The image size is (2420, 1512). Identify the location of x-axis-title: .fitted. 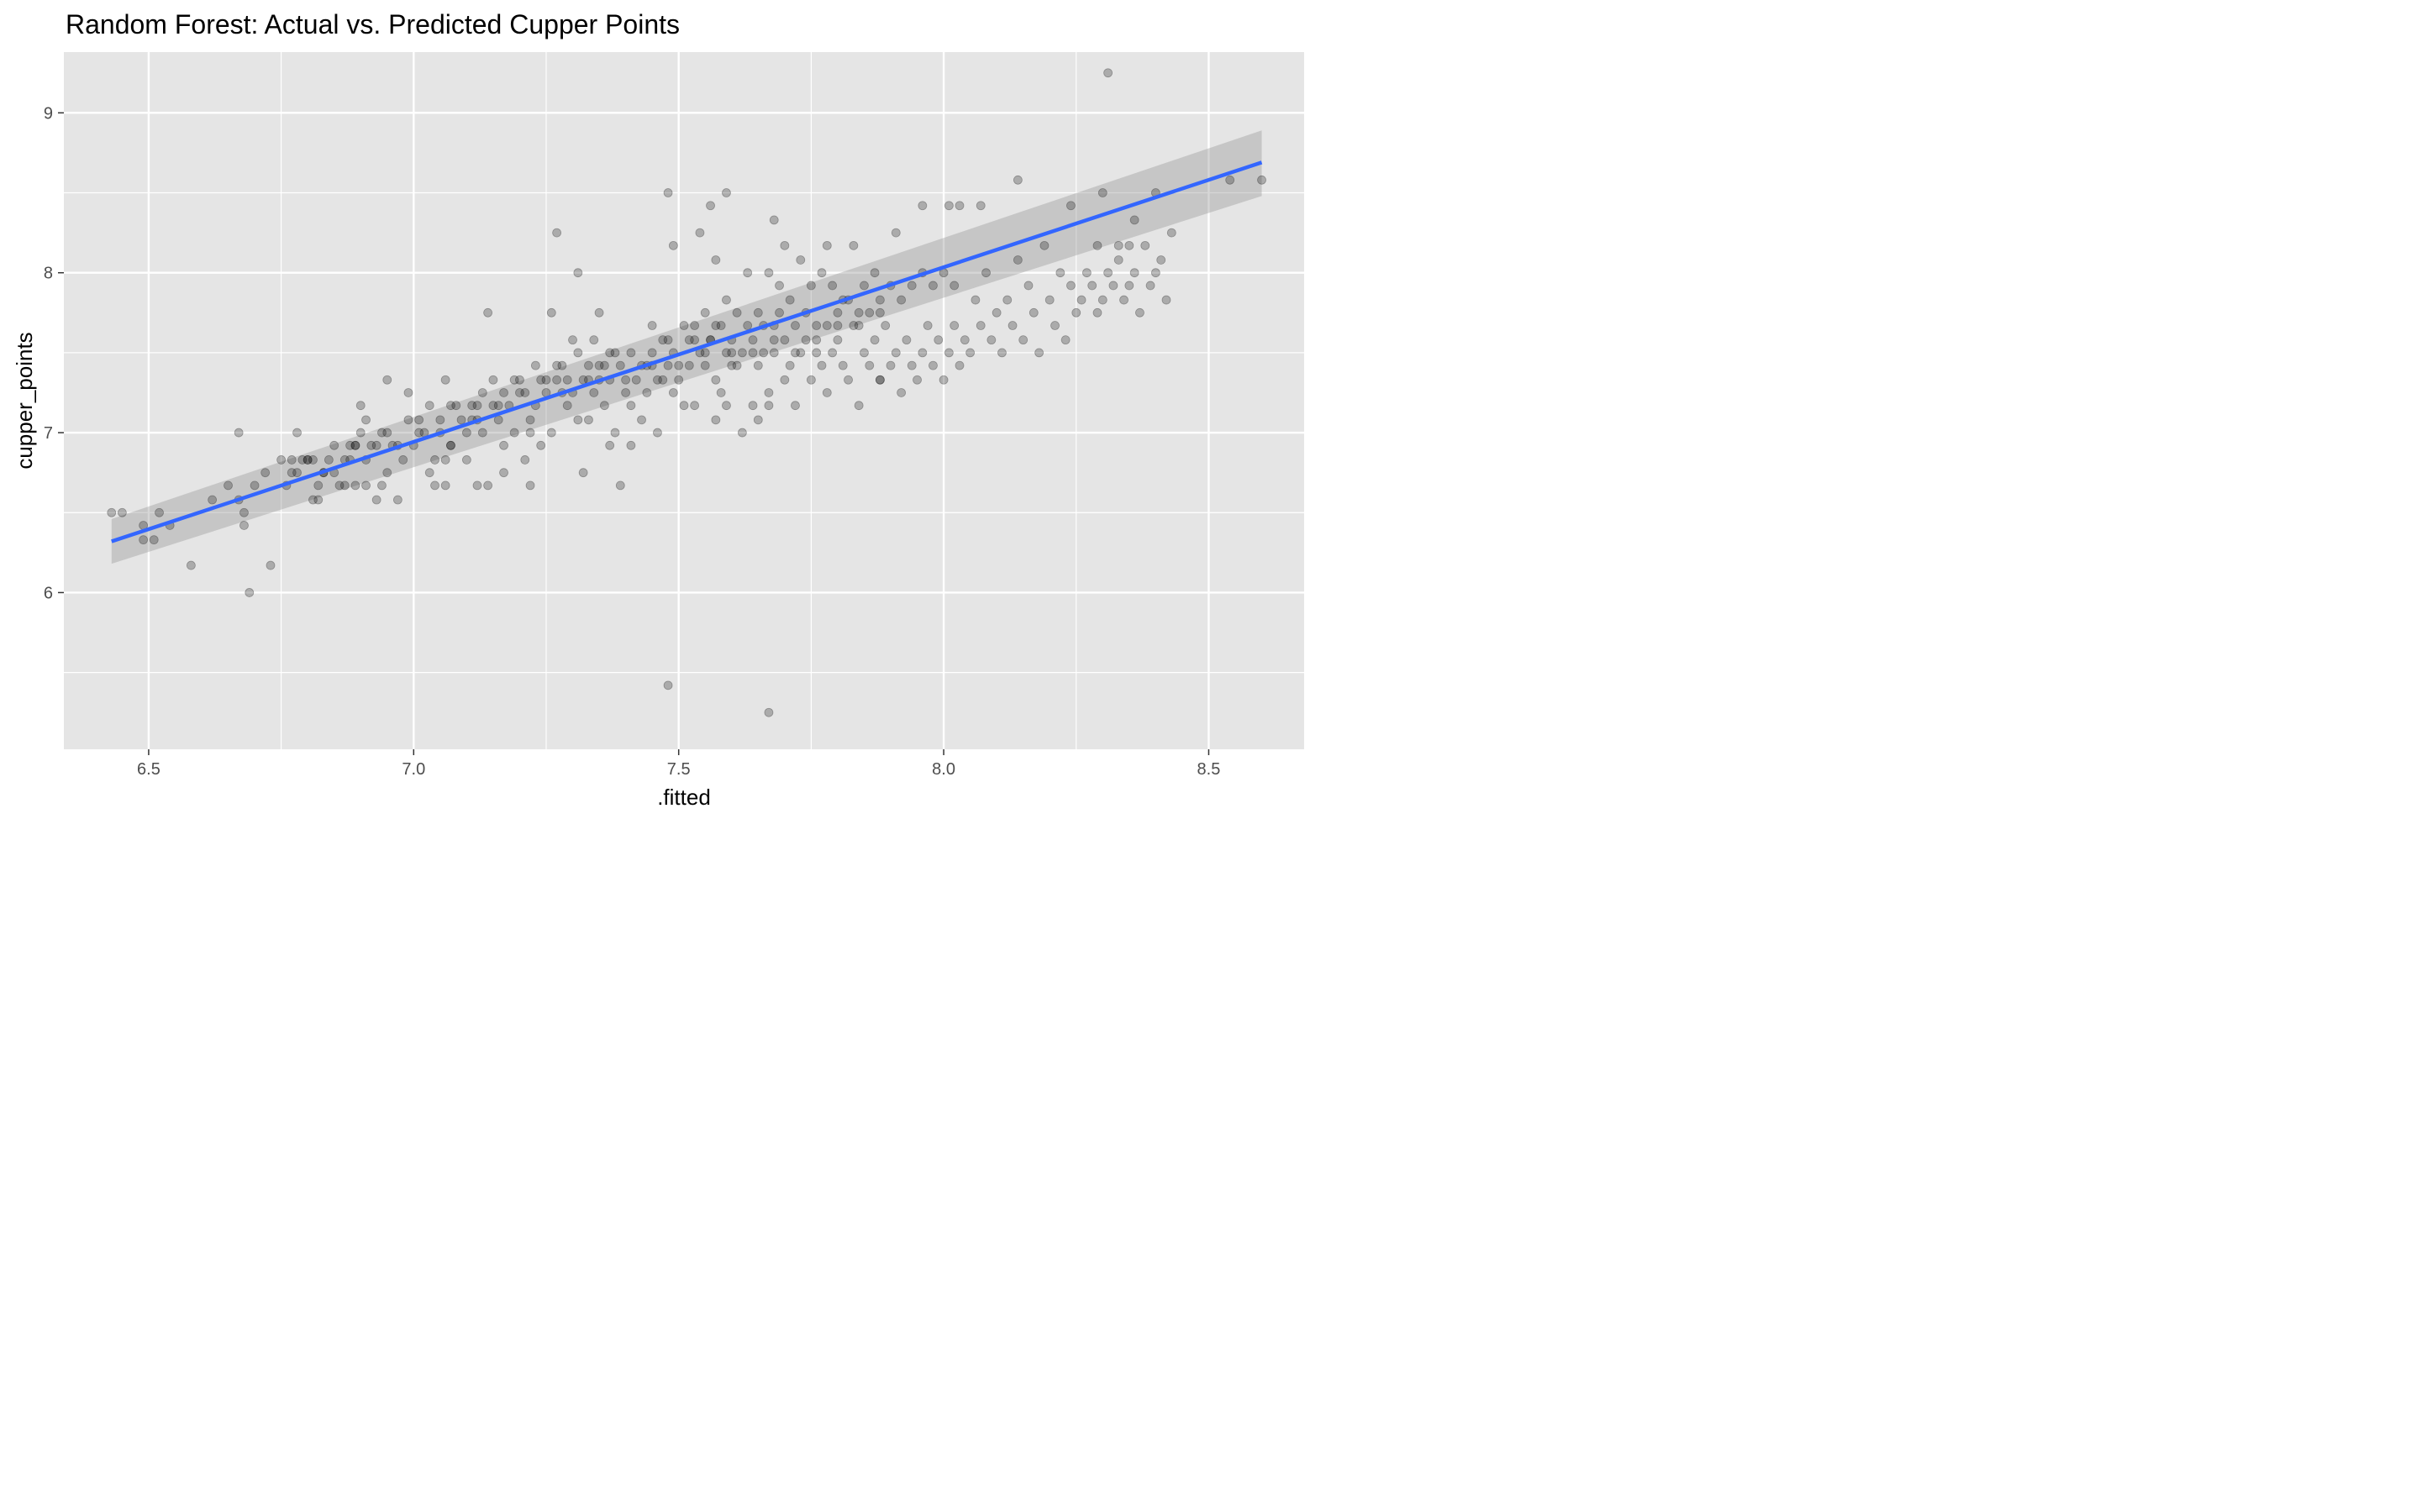
(684, 797).